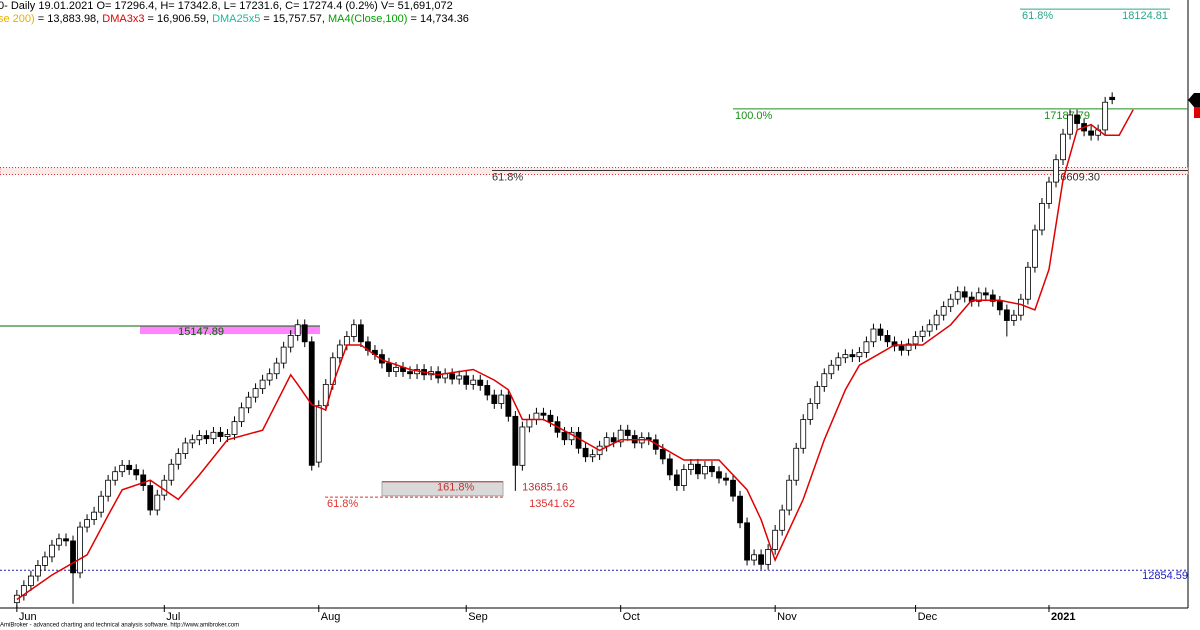  I want to click on level-ratio: 100.0%, so click(754, 116).